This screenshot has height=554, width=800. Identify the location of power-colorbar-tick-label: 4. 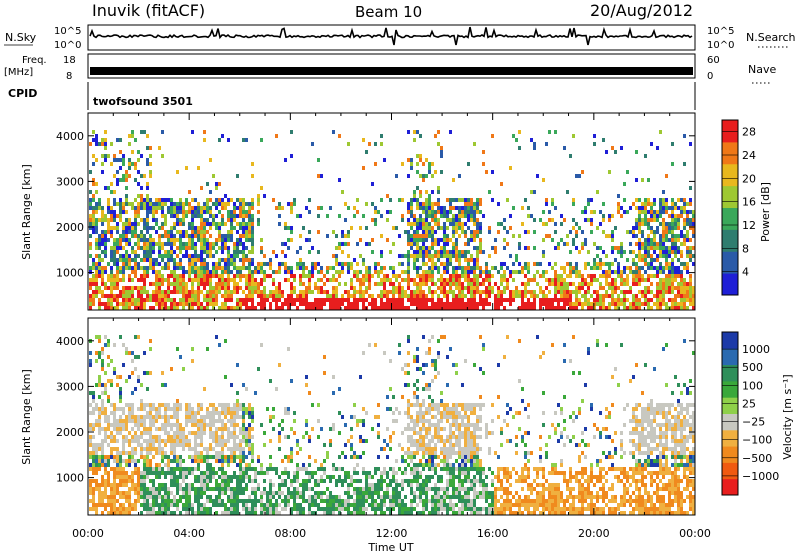
(745, 272).